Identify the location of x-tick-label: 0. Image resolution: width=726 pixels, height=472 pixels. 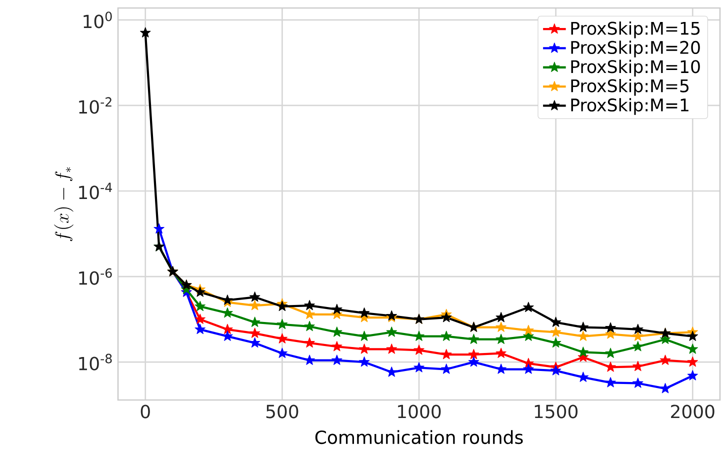
(145, 411).